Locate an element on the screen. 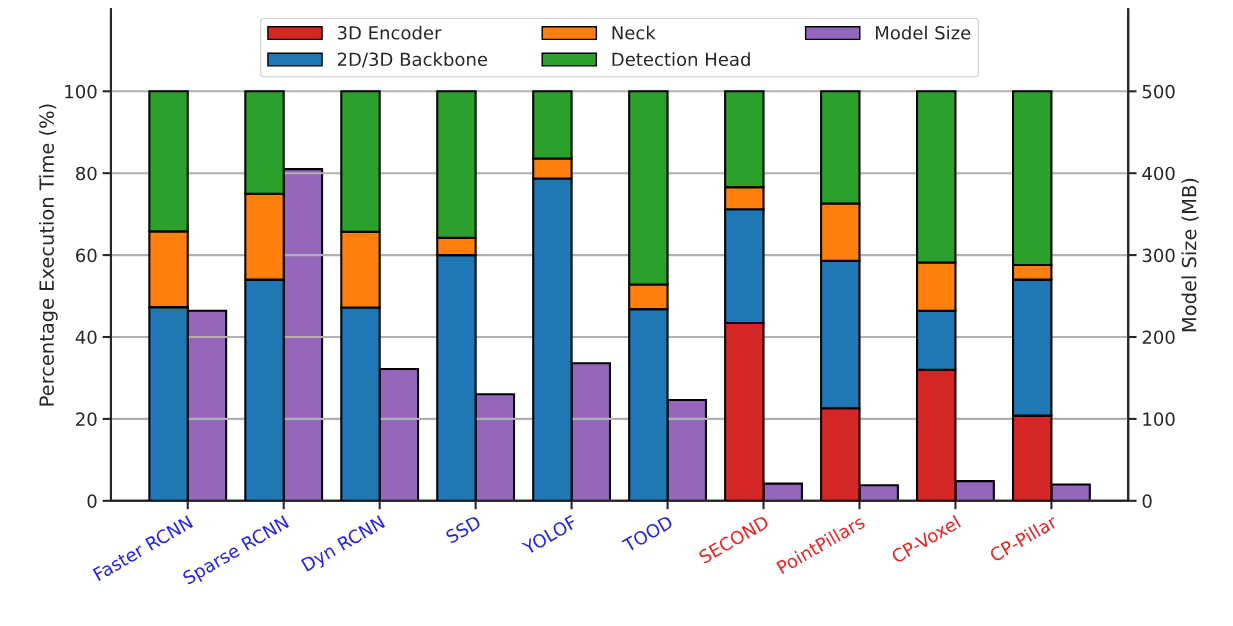 This screenshot has width=1233, height=626. legend-label: 3D Encoder is located at coordinates (389, 32).